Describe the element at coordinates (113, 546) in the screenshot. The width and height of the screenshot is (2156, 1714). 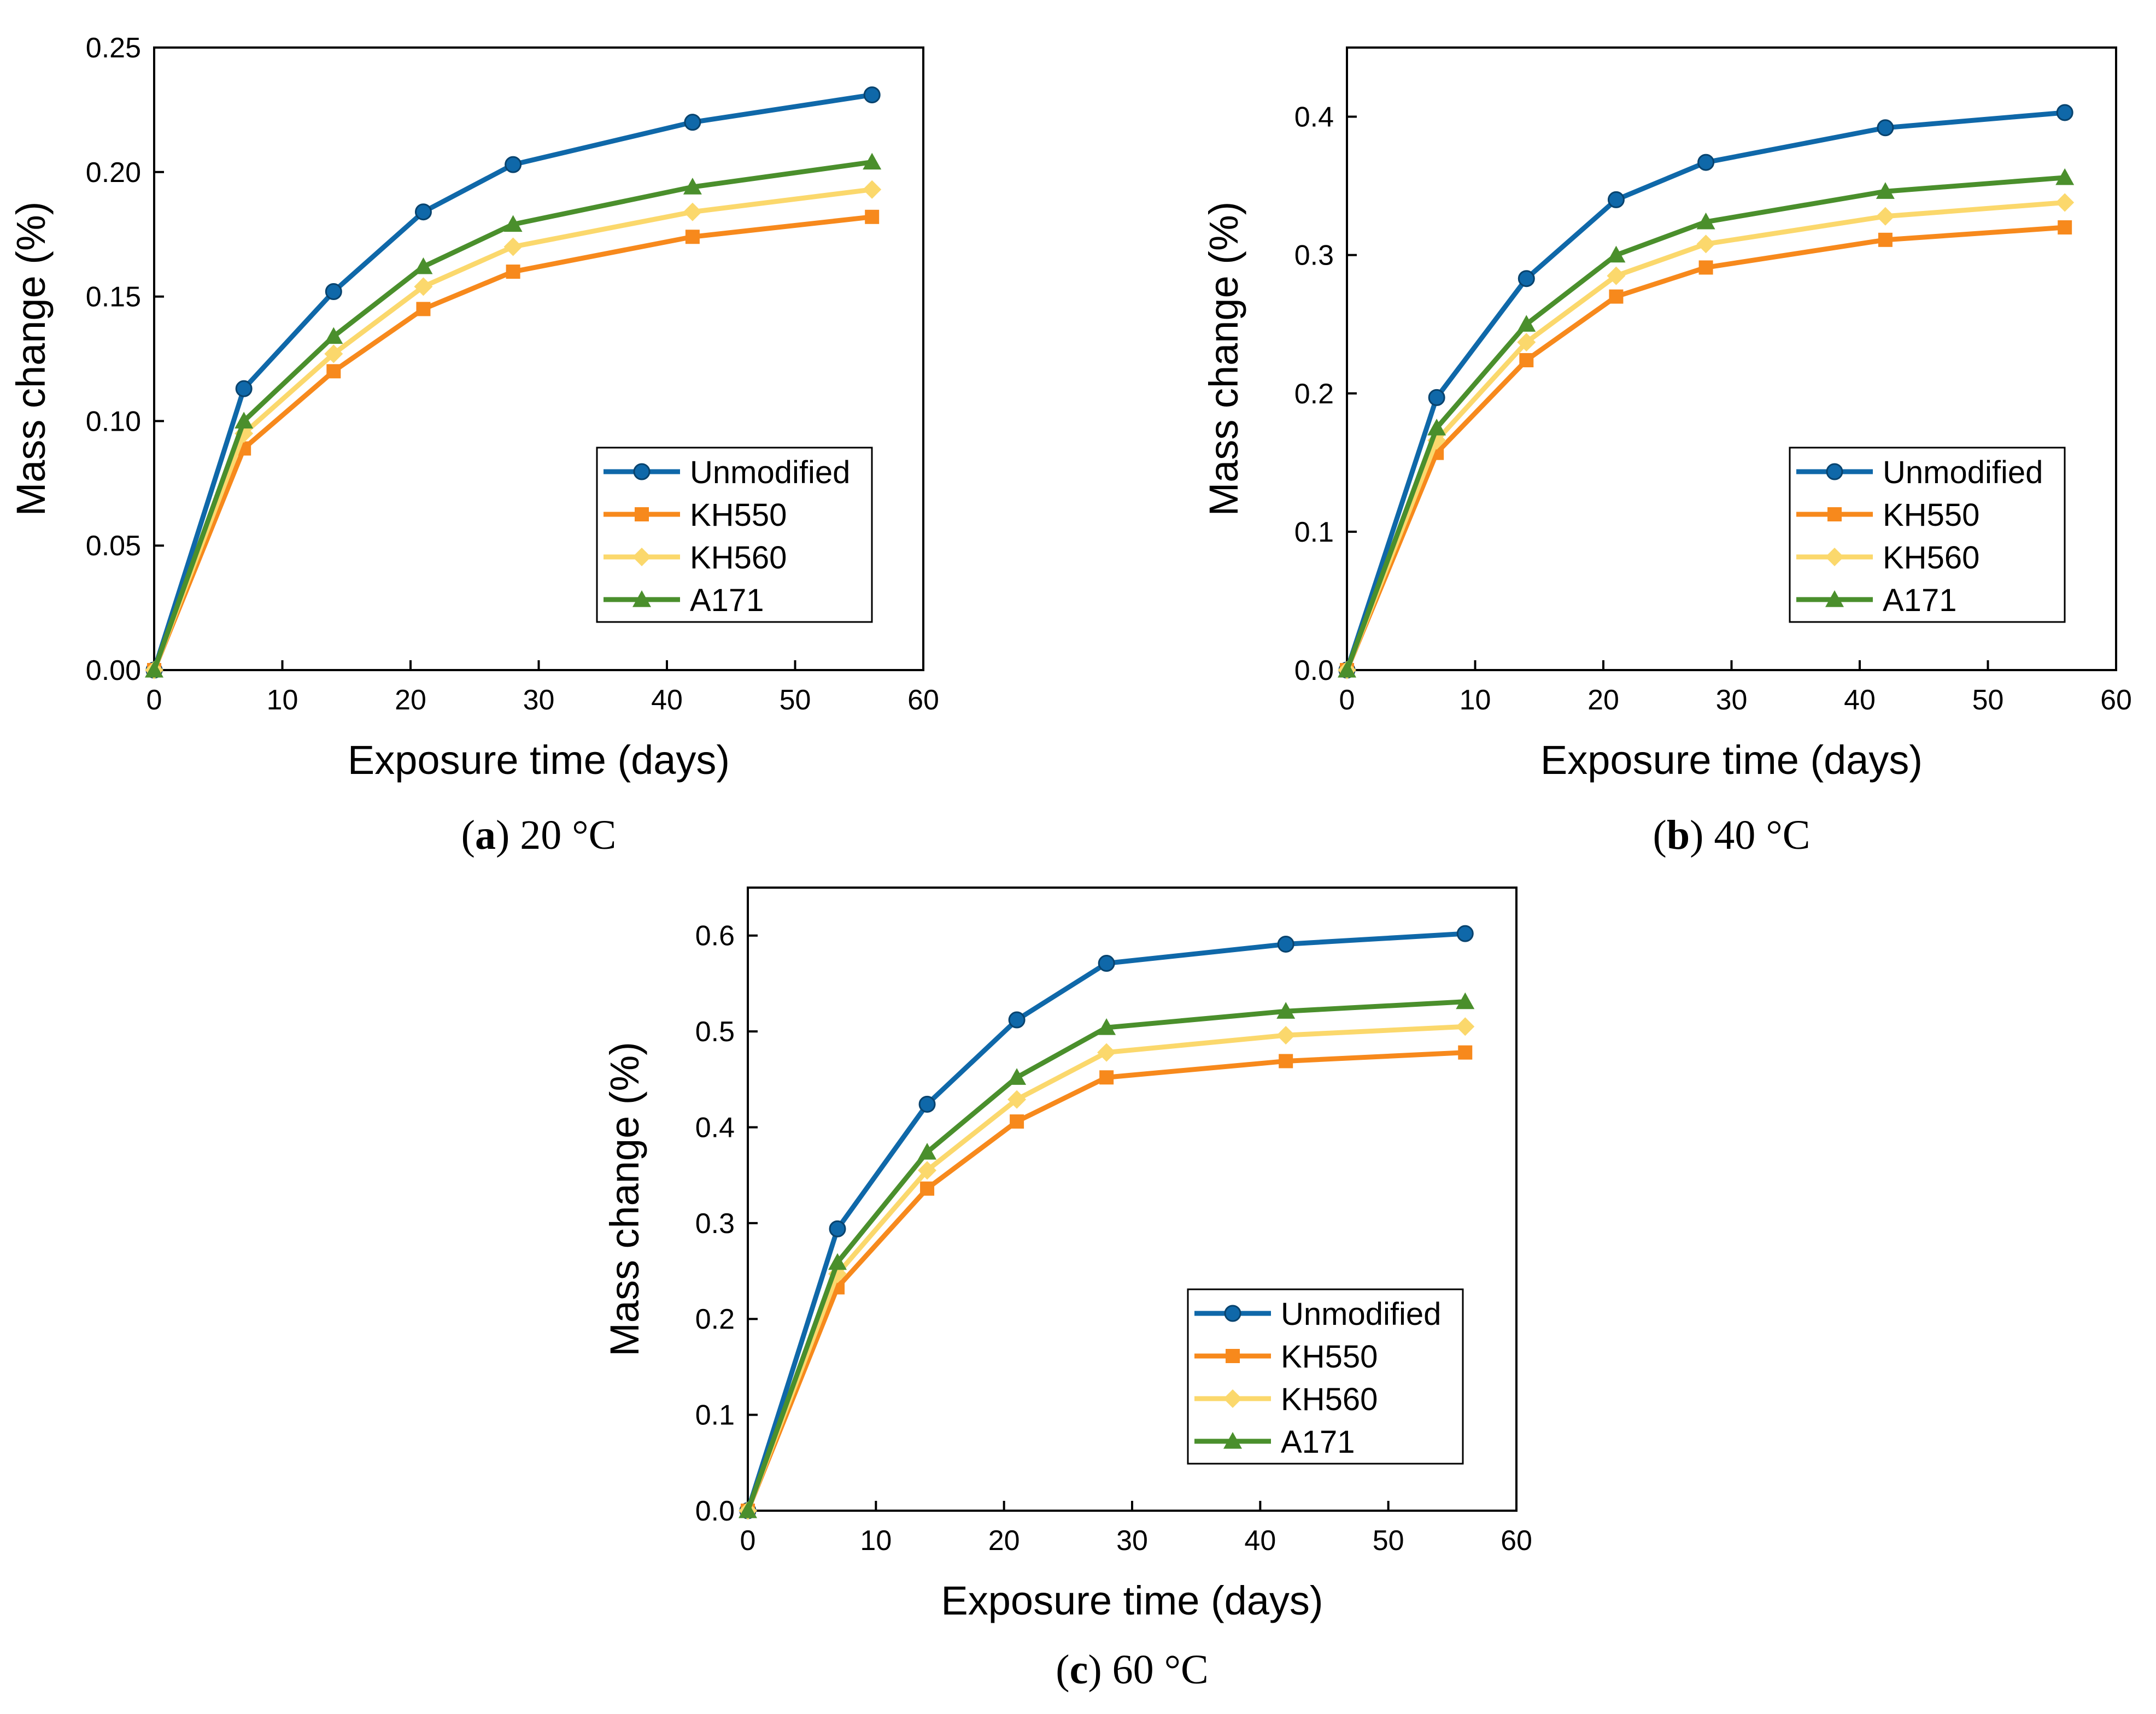
I see `y-tick-label: 0.05` at that location.